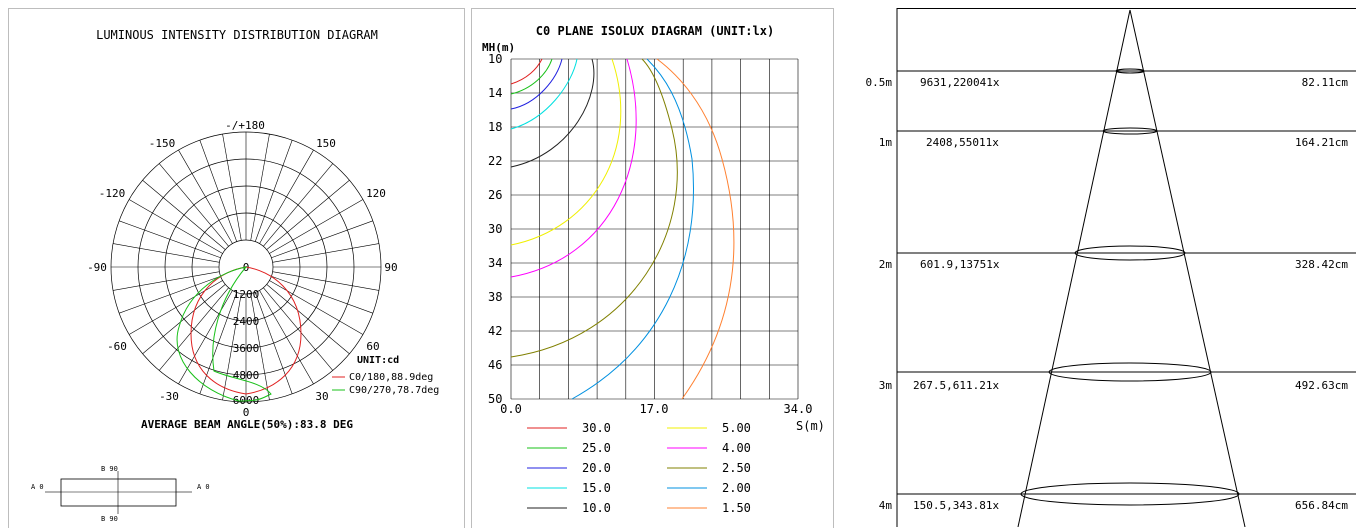 The height and width of the screenshot is (528, 1364). I want to click on cone-row: 2m 601.9,13751x 328.42cm, so click(1117, 258).